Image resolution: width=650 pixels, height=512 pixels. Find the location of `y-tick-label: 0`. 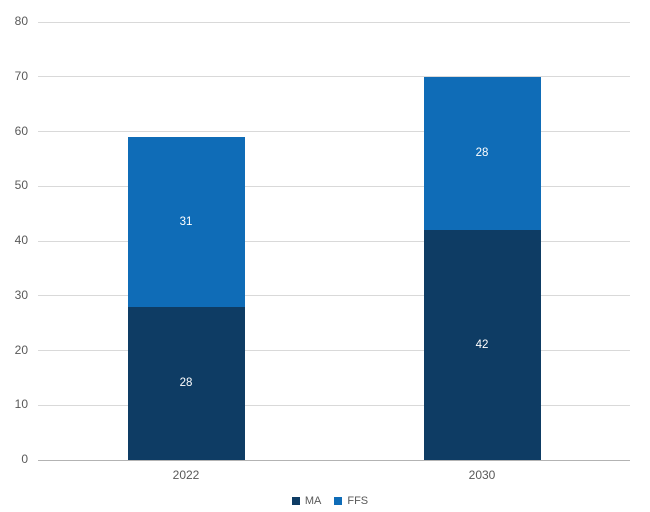

y-tick-label: 0 is located at coordinates (24, 459).